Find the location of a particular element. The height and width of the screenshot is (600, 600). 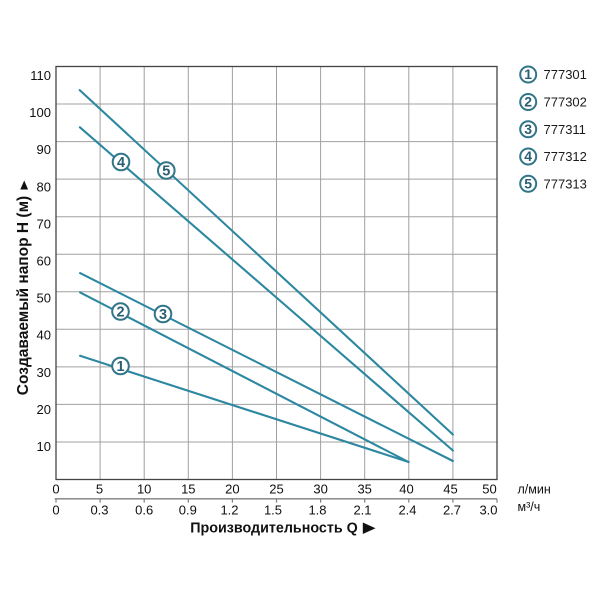

svg-text: 35 is located at coordinates (364, 488).